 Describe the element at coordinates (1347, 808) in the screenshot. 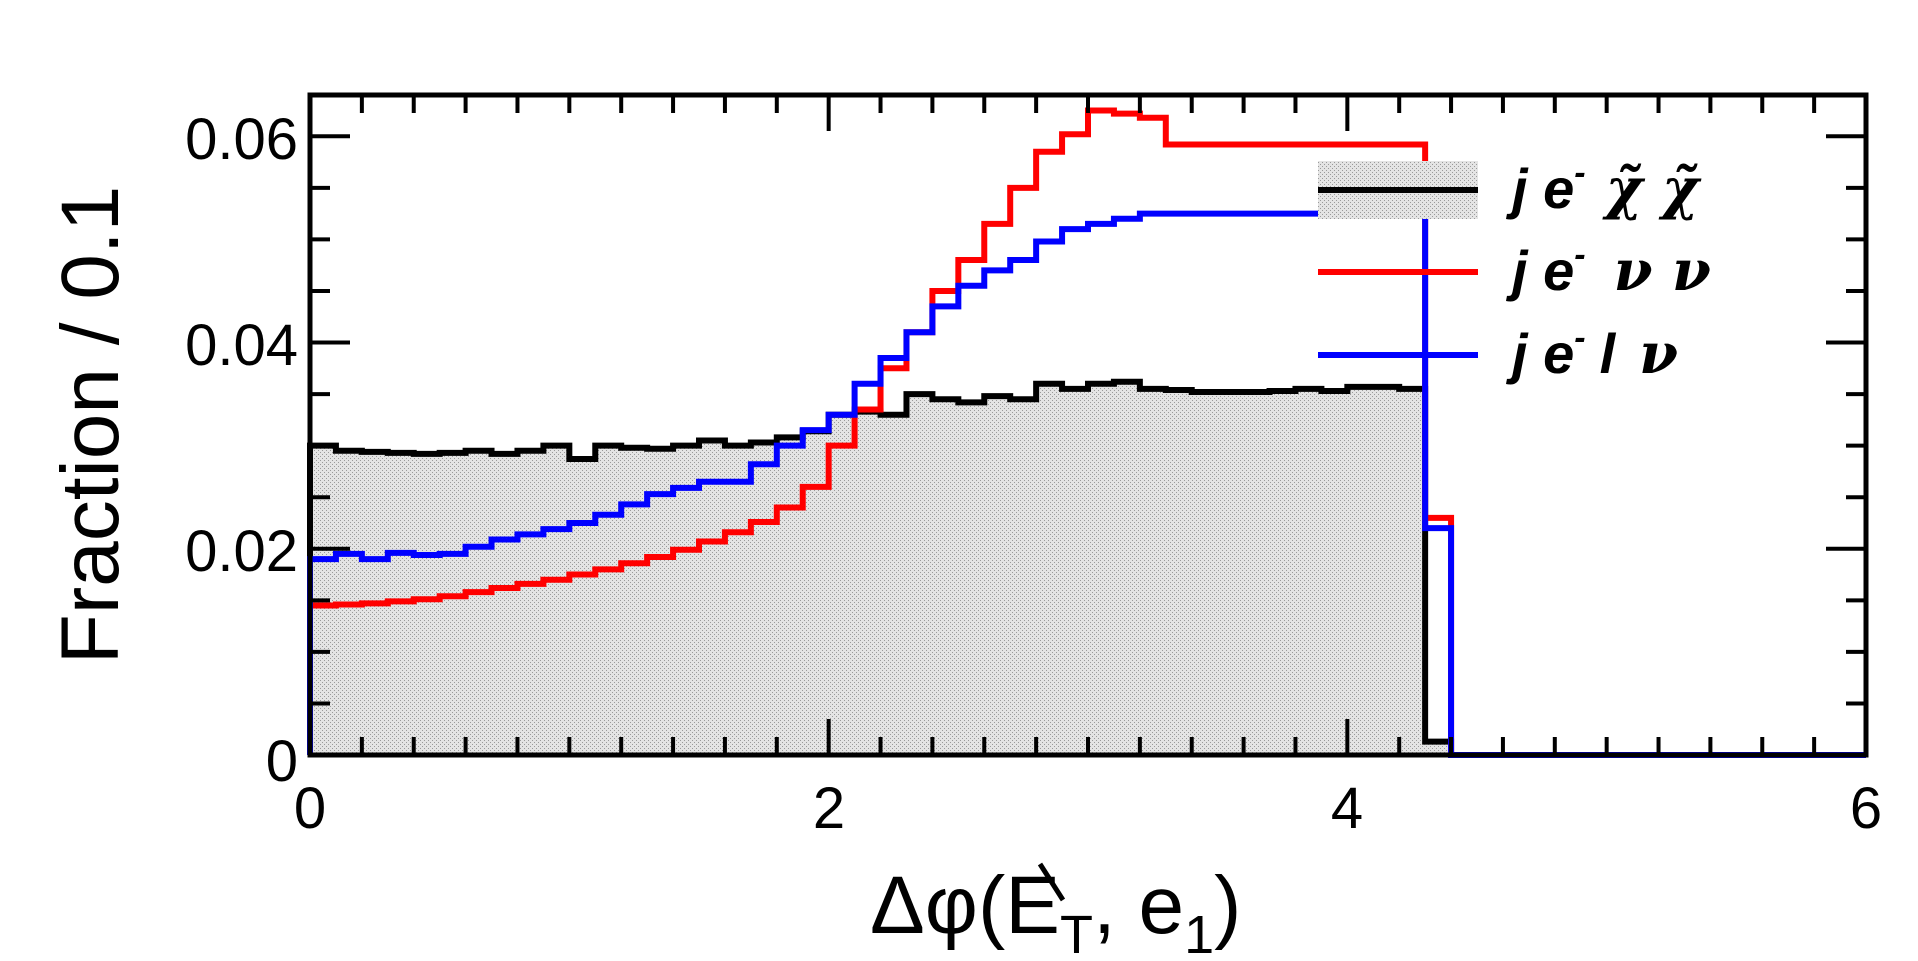

I see `x-tick-label: 4` at that location.